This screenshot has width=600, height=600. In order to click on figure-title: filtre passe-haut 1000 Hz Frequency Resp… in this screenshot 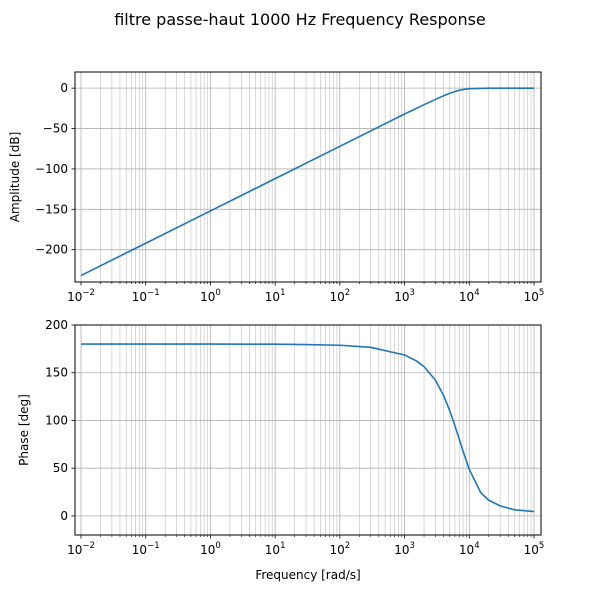, I will do `click(300, 19)`.